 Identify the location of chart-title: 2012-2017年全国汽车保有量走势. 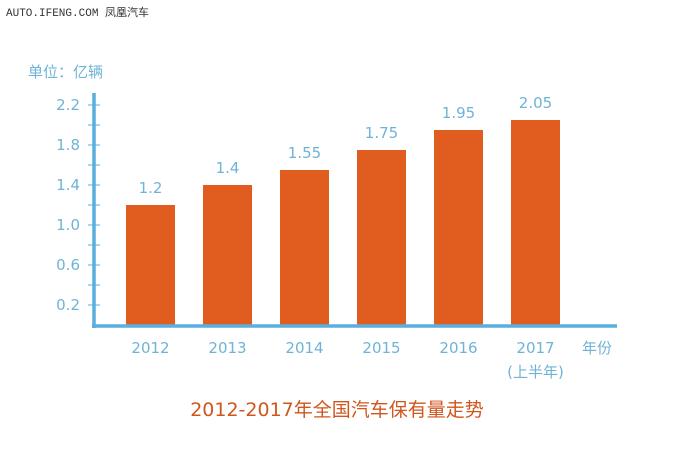
(337, 410).